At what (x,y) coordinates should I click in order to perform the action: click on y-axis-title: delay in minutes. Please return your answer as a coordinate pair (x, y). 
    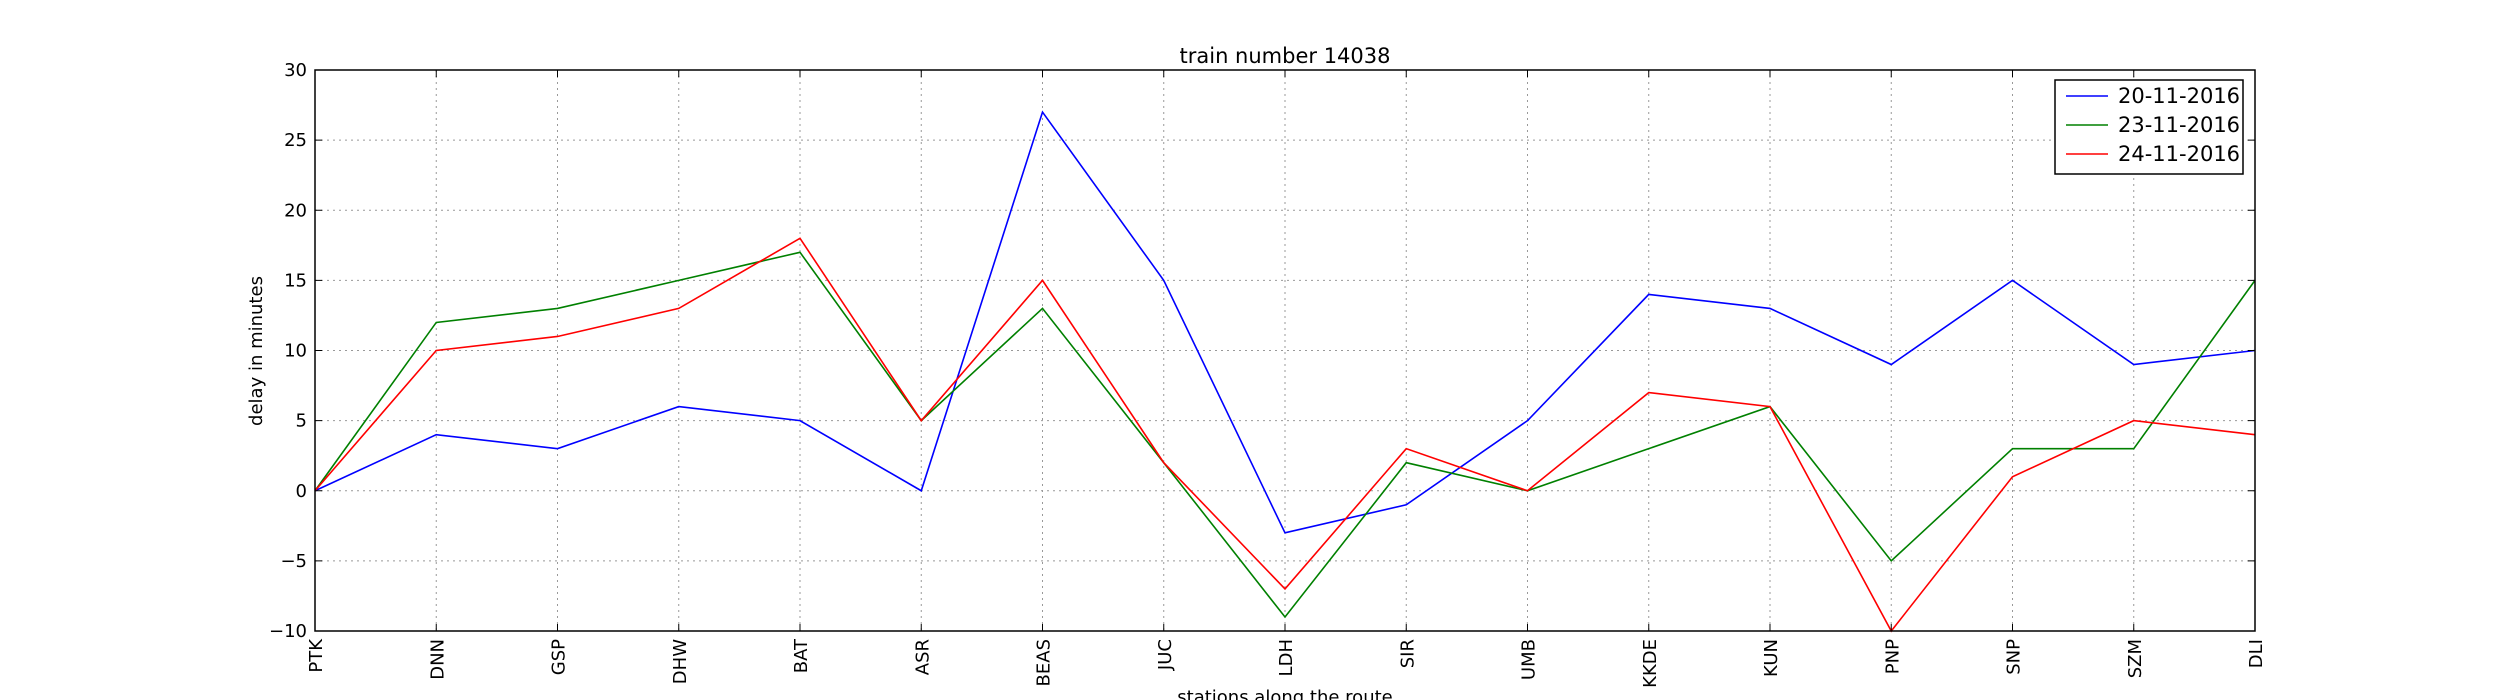
    Looking at the image, I should click on (256, 351).